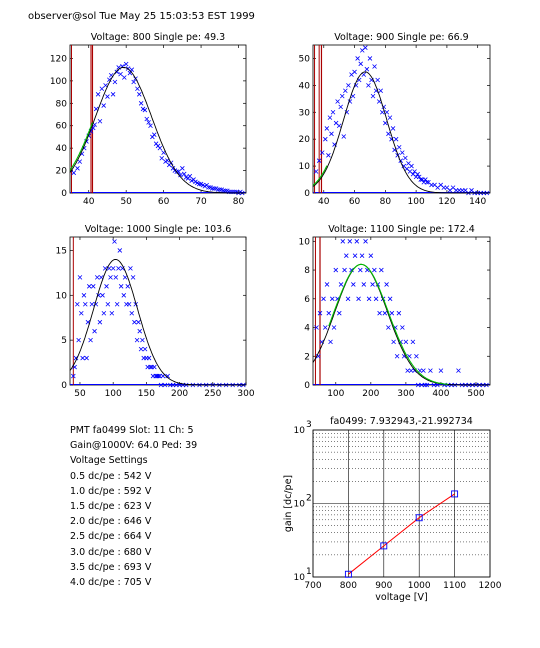 The image size is (540, 648). Describe the element at coordinates (307, 329) in the screenshot. I see `y-tick-label: 4` at that location.